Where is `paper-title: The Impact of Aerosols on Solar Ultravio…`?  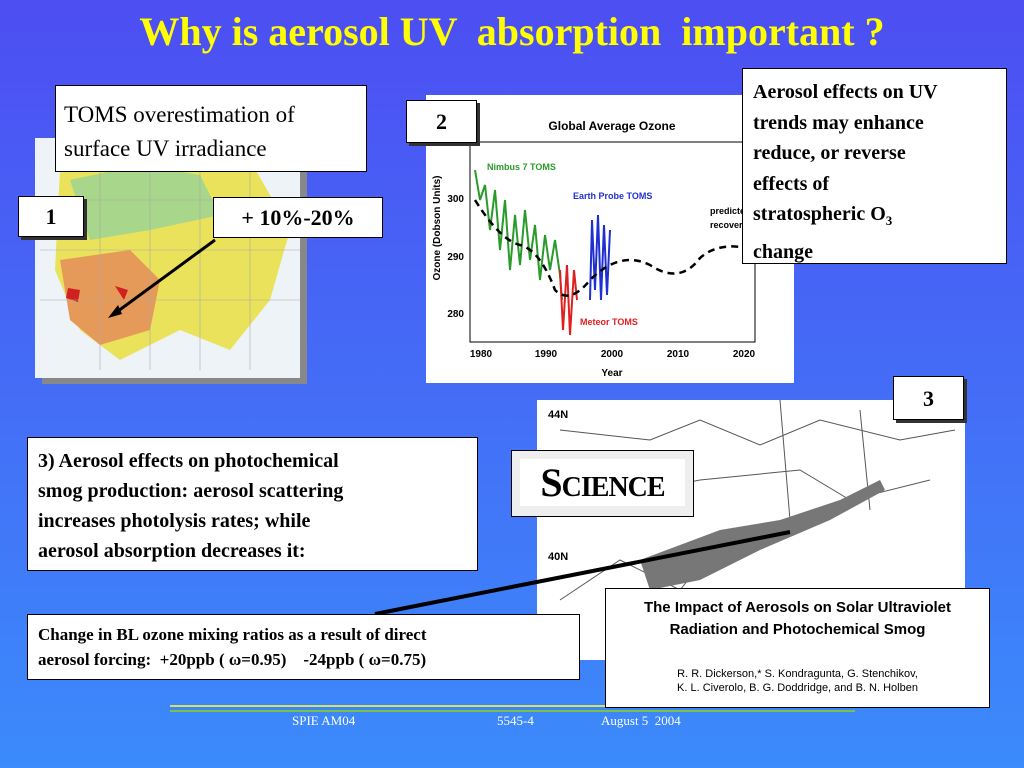 paper-title: The Impact of Aerosols on Solar Ultravio… is located at coordinates (797, 607).